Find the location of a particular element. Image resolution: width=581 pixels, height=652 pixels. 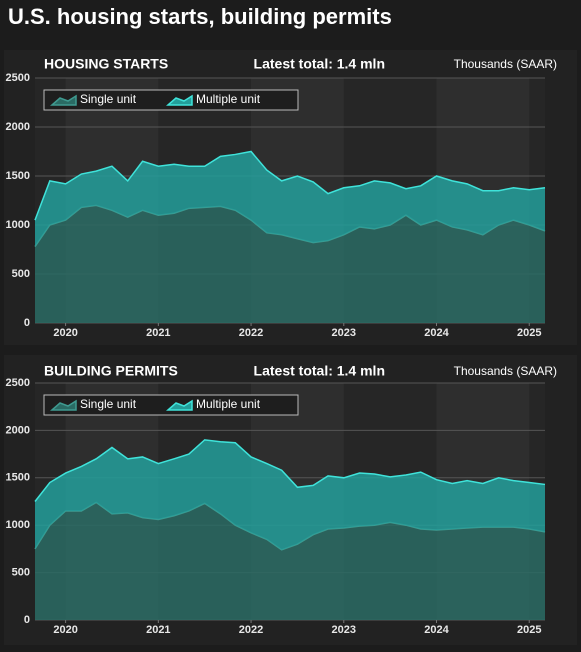

chart-title: BUILDING PERMITS is located at coordinates (111, 371).